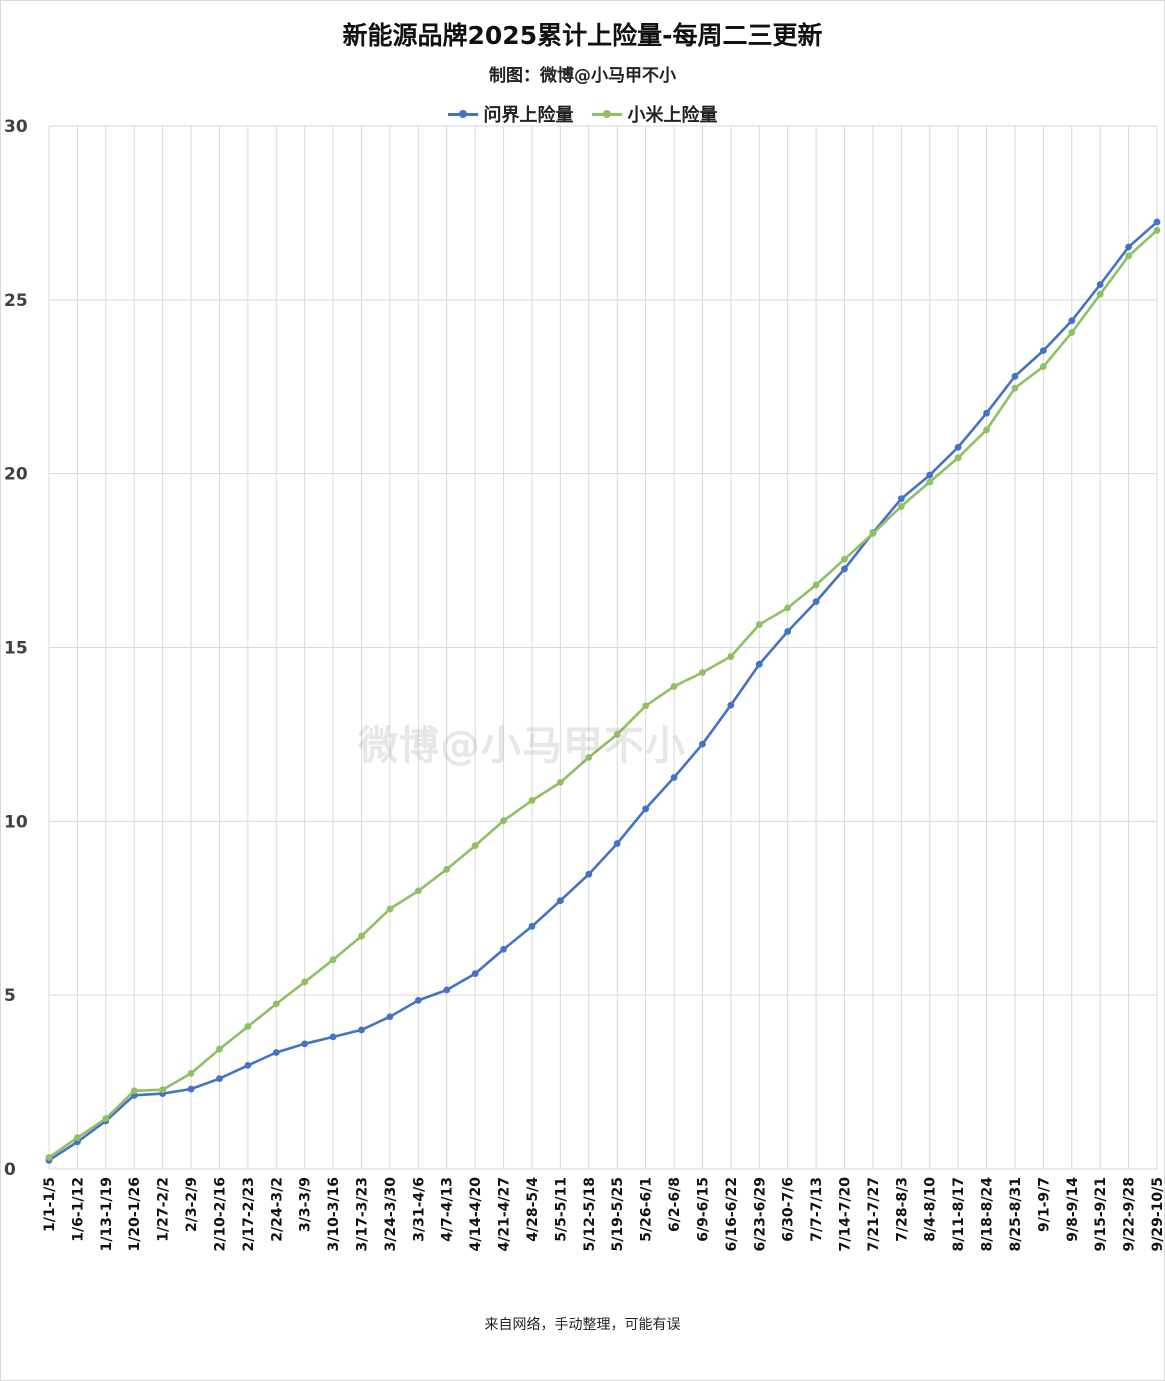 The height and width of the screenshot is (1381, 1165). What do you see at coordinates (505, 1214) in the screenshot?
I see `x-tick-label: 4/21-4/27` at bounding box center [505, 1214].